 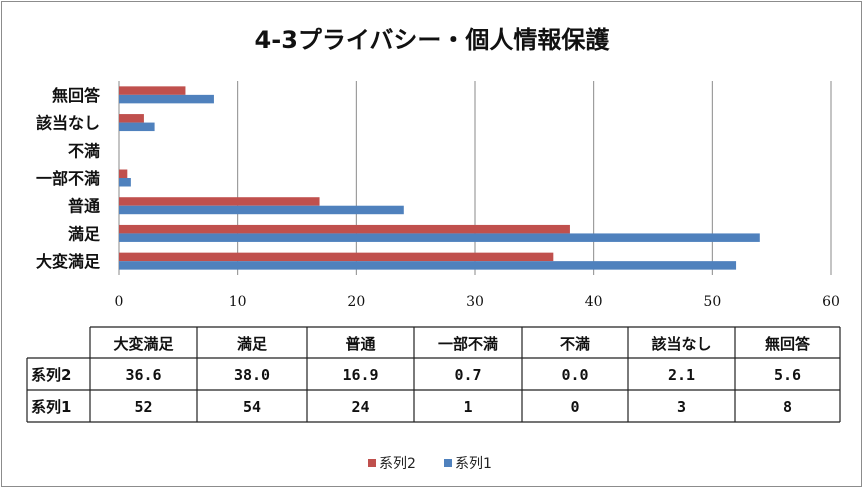 What do you see at coordinates (143, 344) in the screenshot?
I see `table-header-cell: 大変満足` at bounding box center [143, 344].